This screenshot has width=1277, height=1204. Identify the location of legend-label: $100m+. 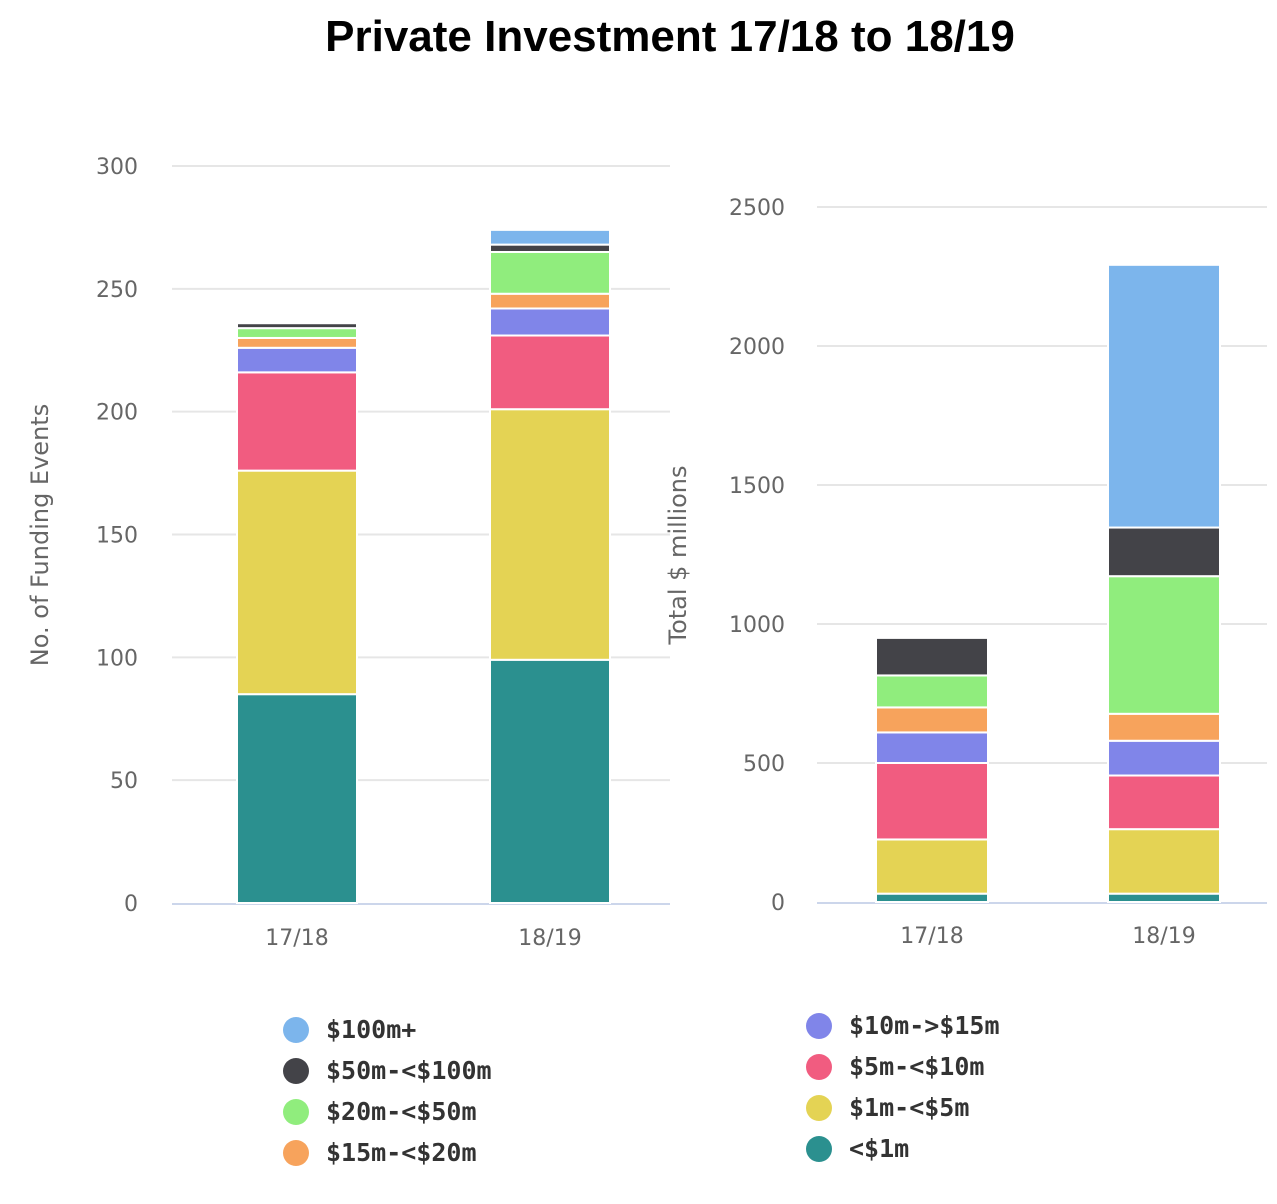
(371, 1029).